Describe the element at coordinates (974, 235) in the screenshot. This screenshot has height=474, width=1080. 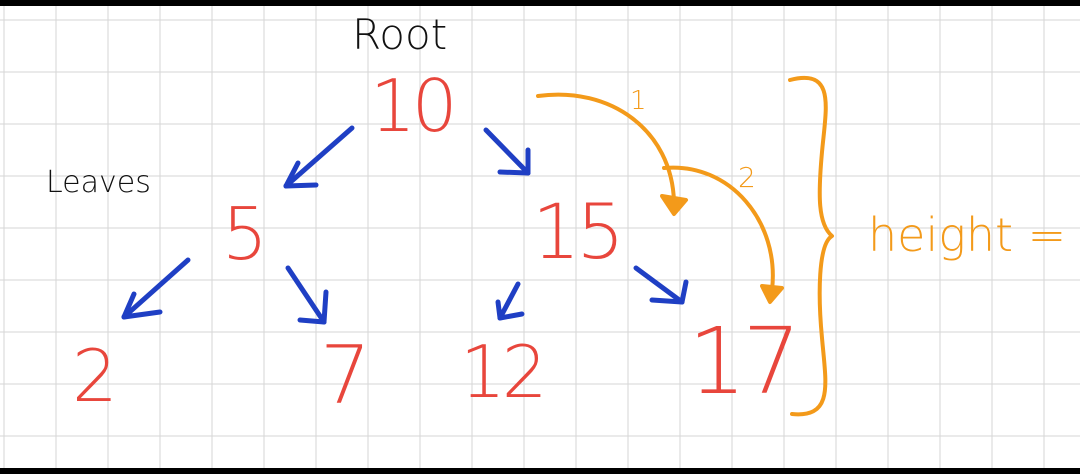
I see `height-label: height = 2` at that location.